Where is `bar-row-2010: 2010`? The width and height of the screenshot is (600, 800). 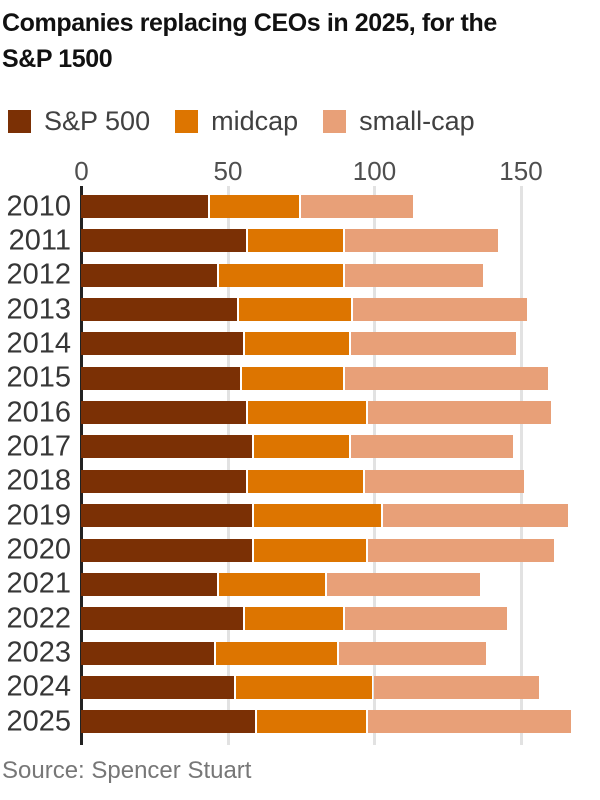
bar-row-2010: 2010 is located at coordinates (301, 206).